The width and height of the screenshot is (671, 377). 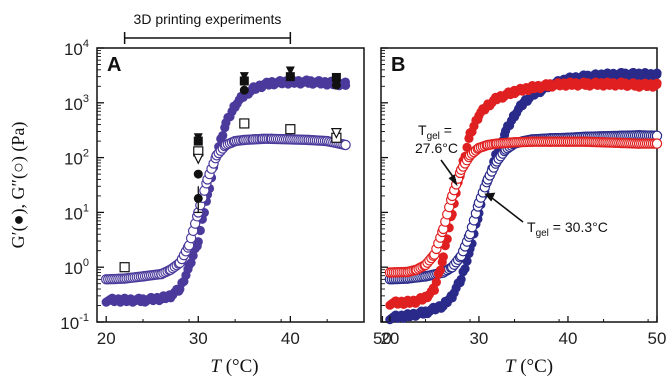 What do you see at coordinates (240, 366) in the screenshot?
I see `x-axis-label-a-unit: (°C)` at bounding box center [240, 366].